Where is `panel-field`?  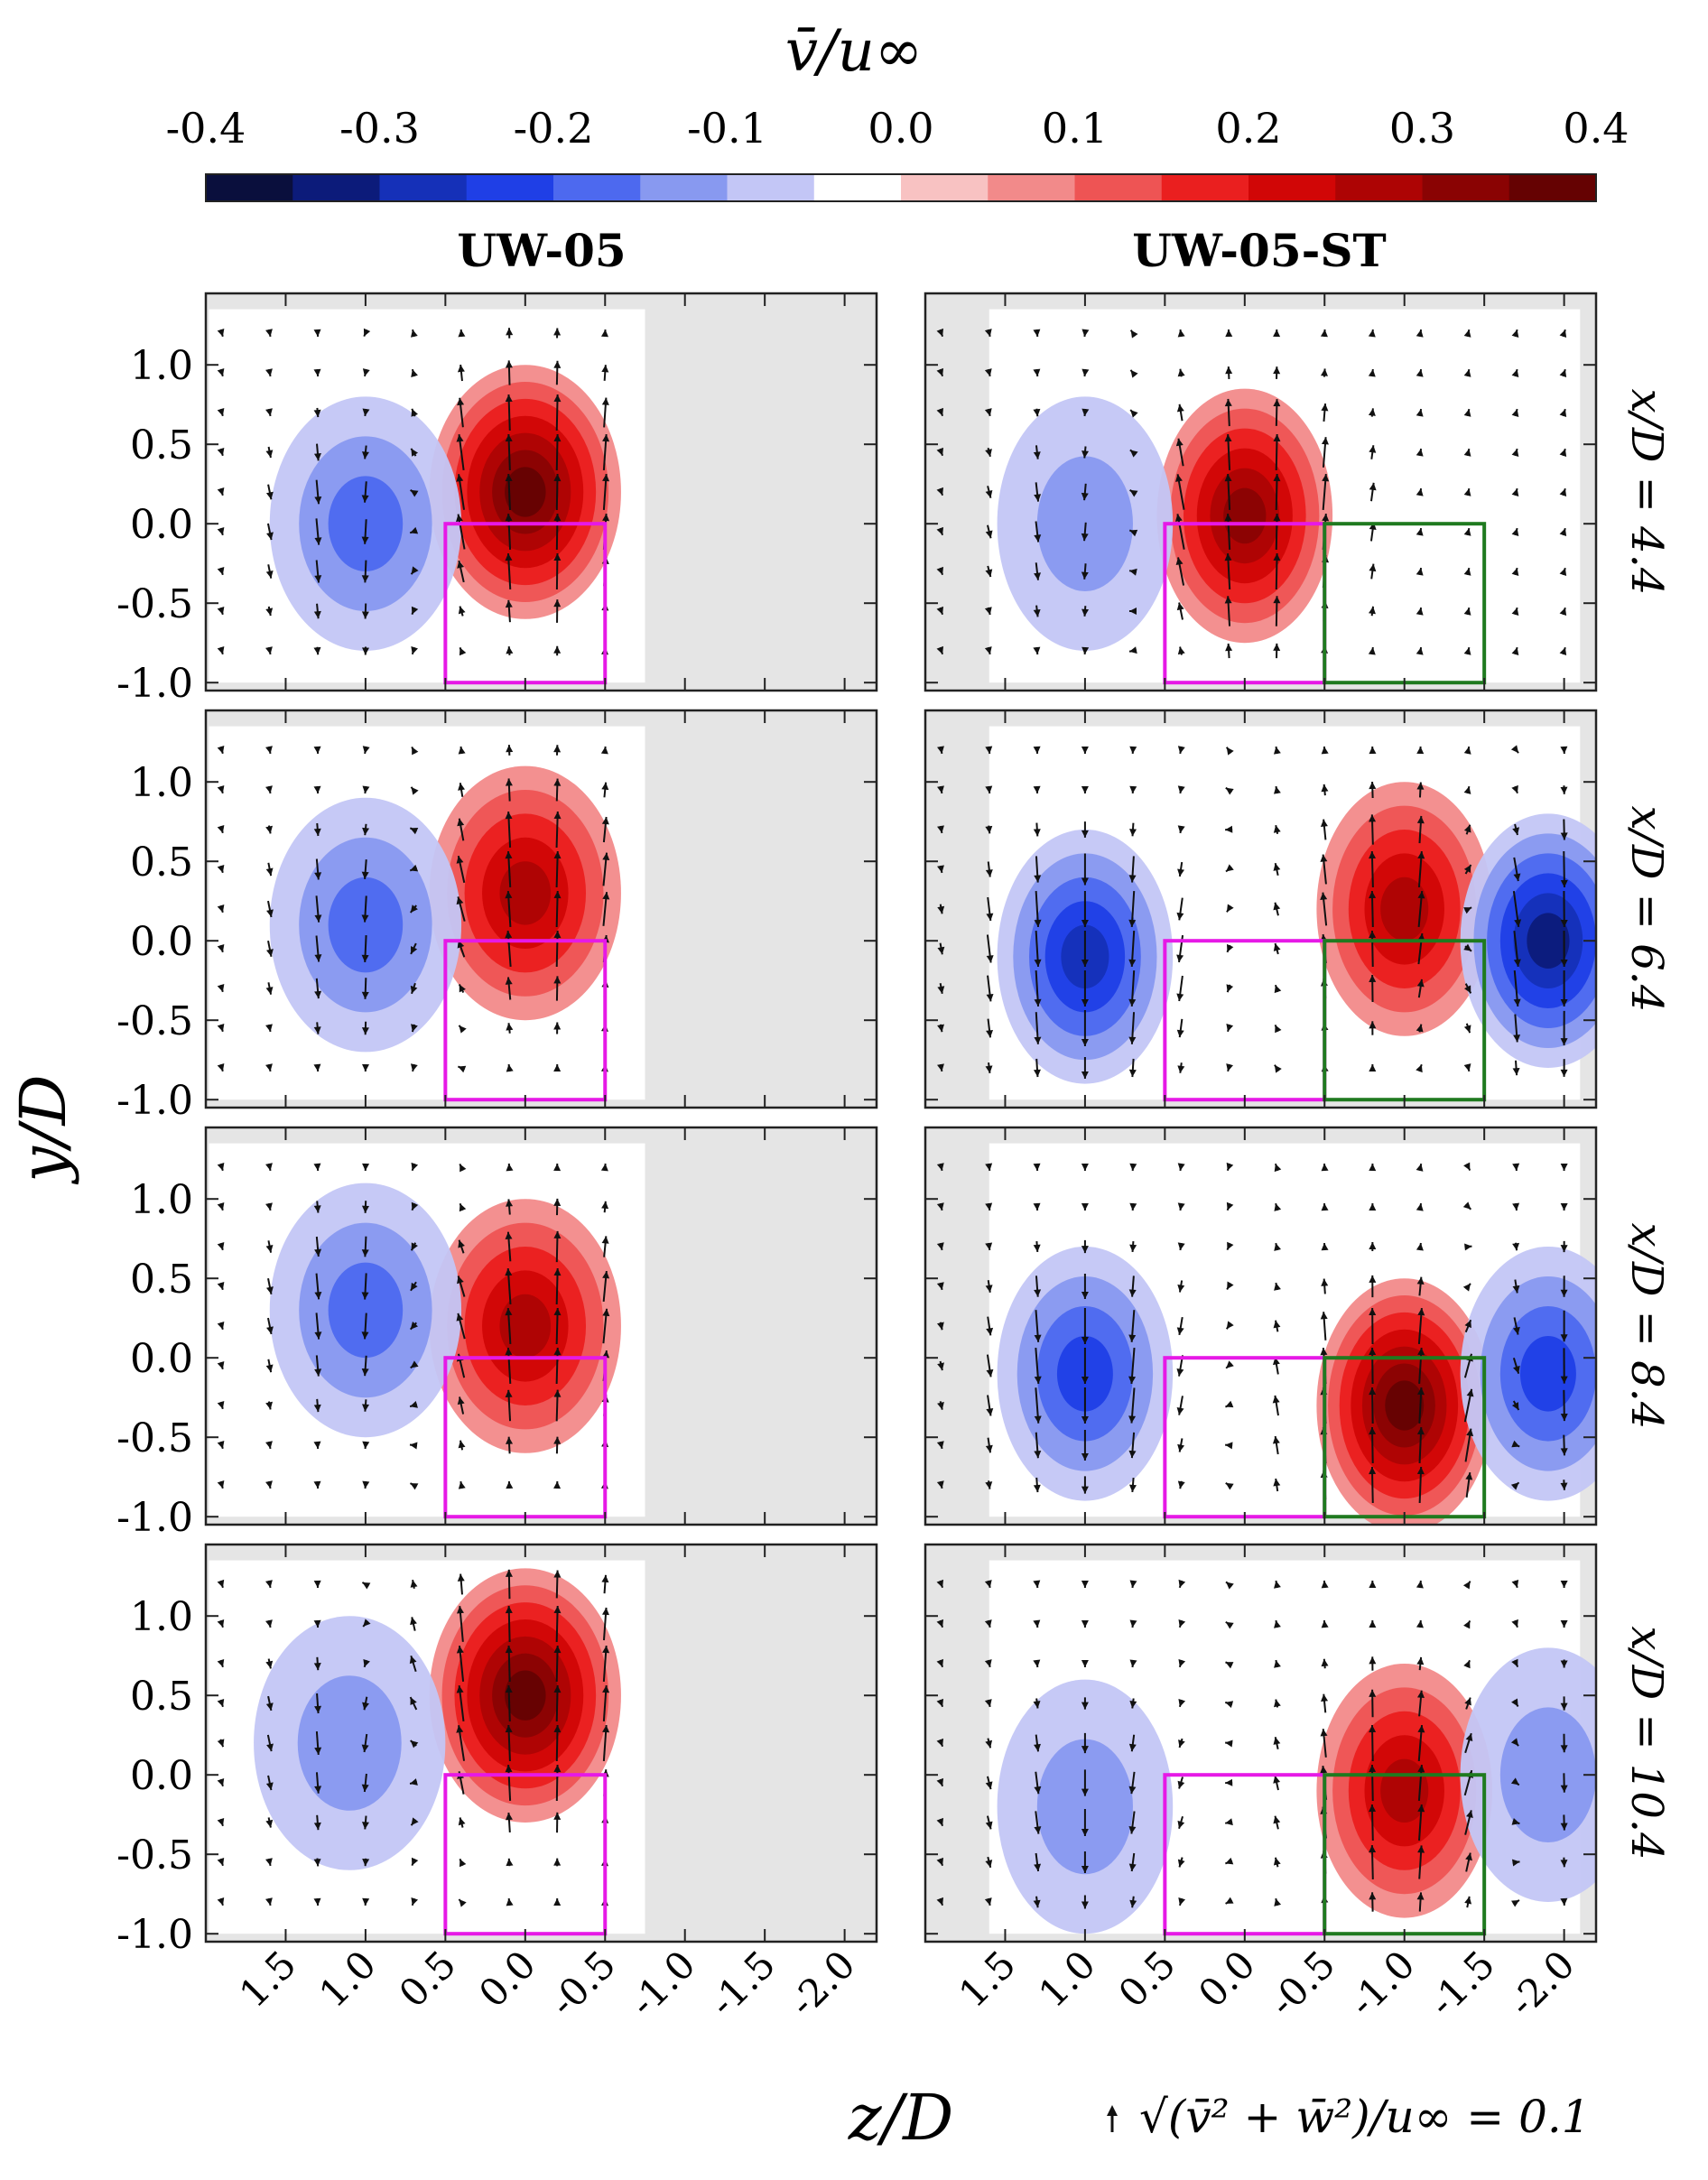
panel-field is located at coordinates (427, 913).